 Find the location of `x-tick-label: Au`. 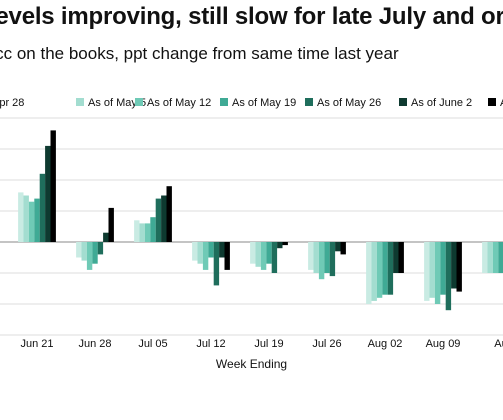

x-tick-label: Au is located at coordinates (498, 344).